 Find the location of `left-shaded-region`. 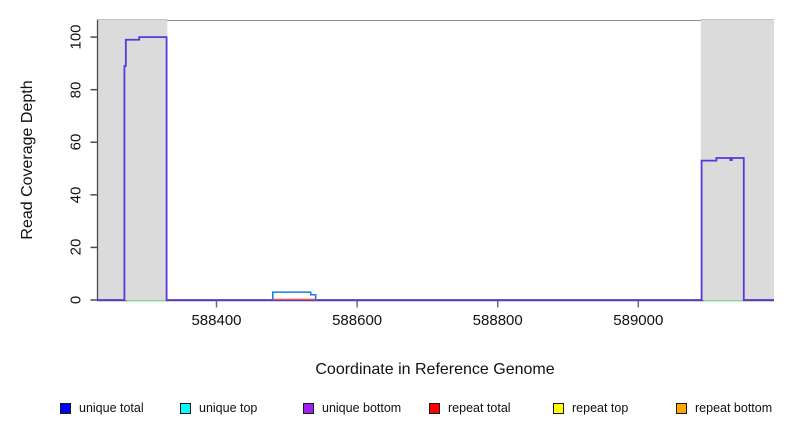

left-shaded-region is located at coordinates (132, 159).